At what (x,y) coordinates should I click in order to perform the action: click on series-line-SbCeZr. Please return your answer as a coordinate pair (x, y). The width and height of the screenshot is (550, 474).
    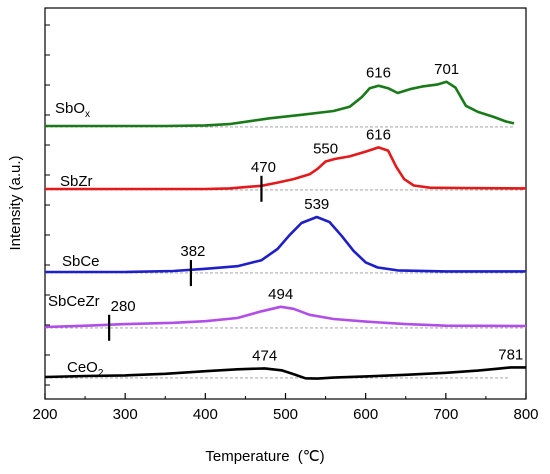
    Looking at the image, I should click on (285, 317).